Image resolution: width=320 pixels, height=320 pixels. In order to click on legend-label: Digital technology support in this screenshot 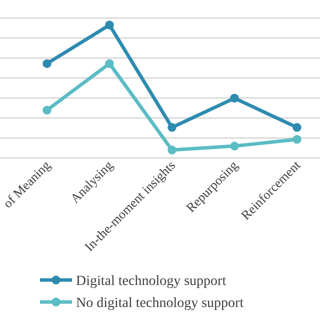, I will do `click(151, 281)`.